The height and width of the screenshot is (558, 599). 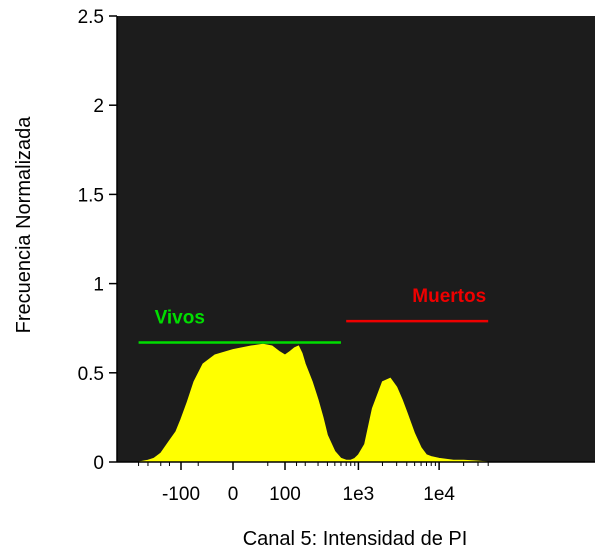 What do you see at coordinates (449, 296) in the screenshot?
I see `gate-label-muertos: Muertos` at bounding box center [449, 296].